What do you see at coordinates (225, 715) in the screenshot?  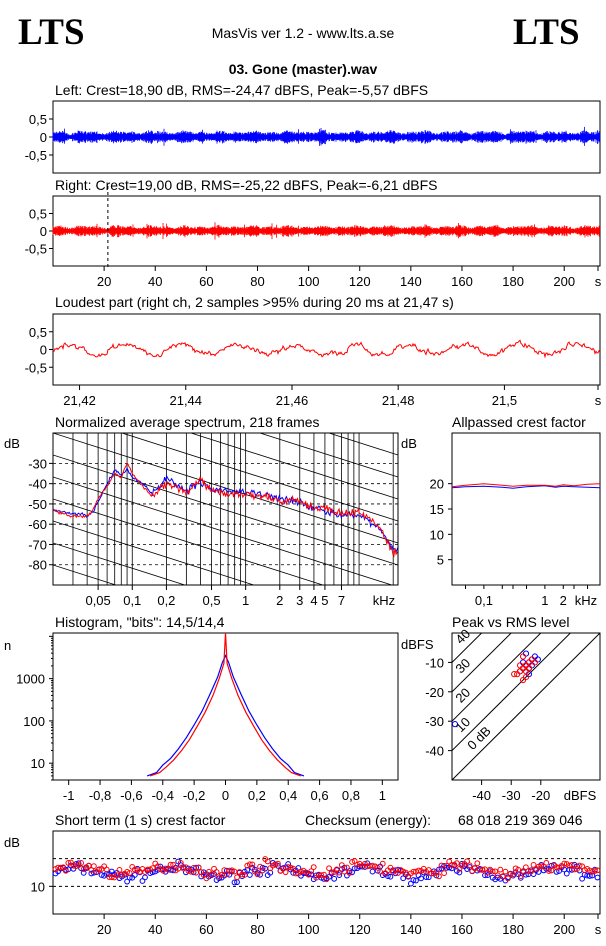 I see `histogram-series-left` at bounding box center [225, 715].